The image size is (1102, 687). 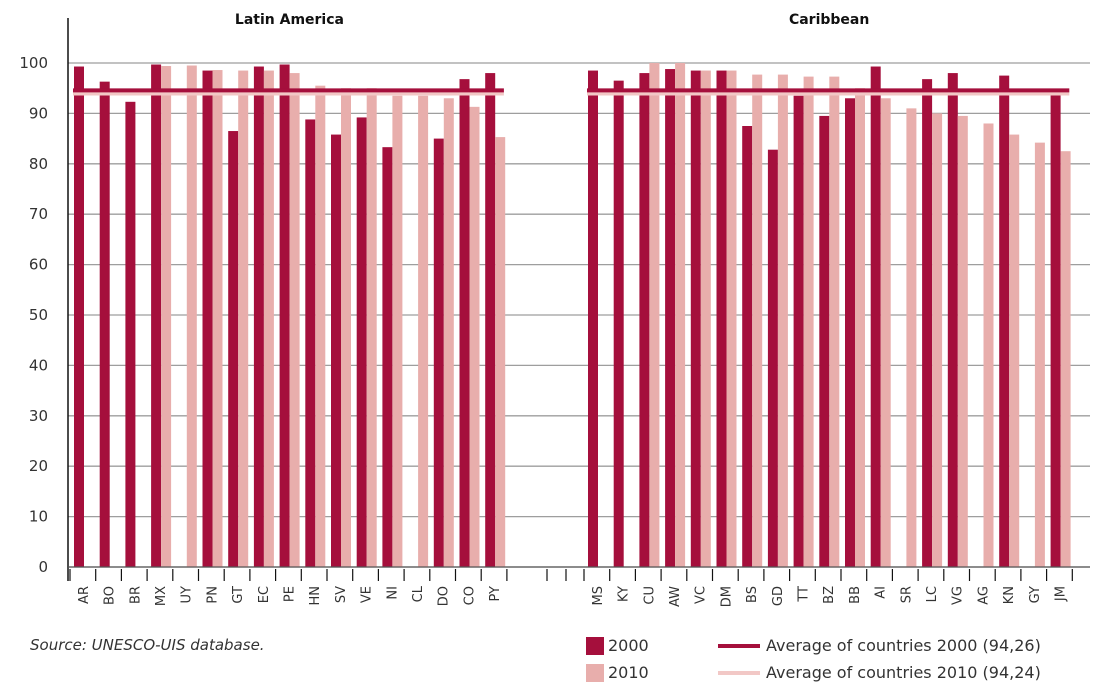 What do you see at coordinates (212, 595) in the screenshot?
I see `category-label: PN` at bounding box center [212, 595].